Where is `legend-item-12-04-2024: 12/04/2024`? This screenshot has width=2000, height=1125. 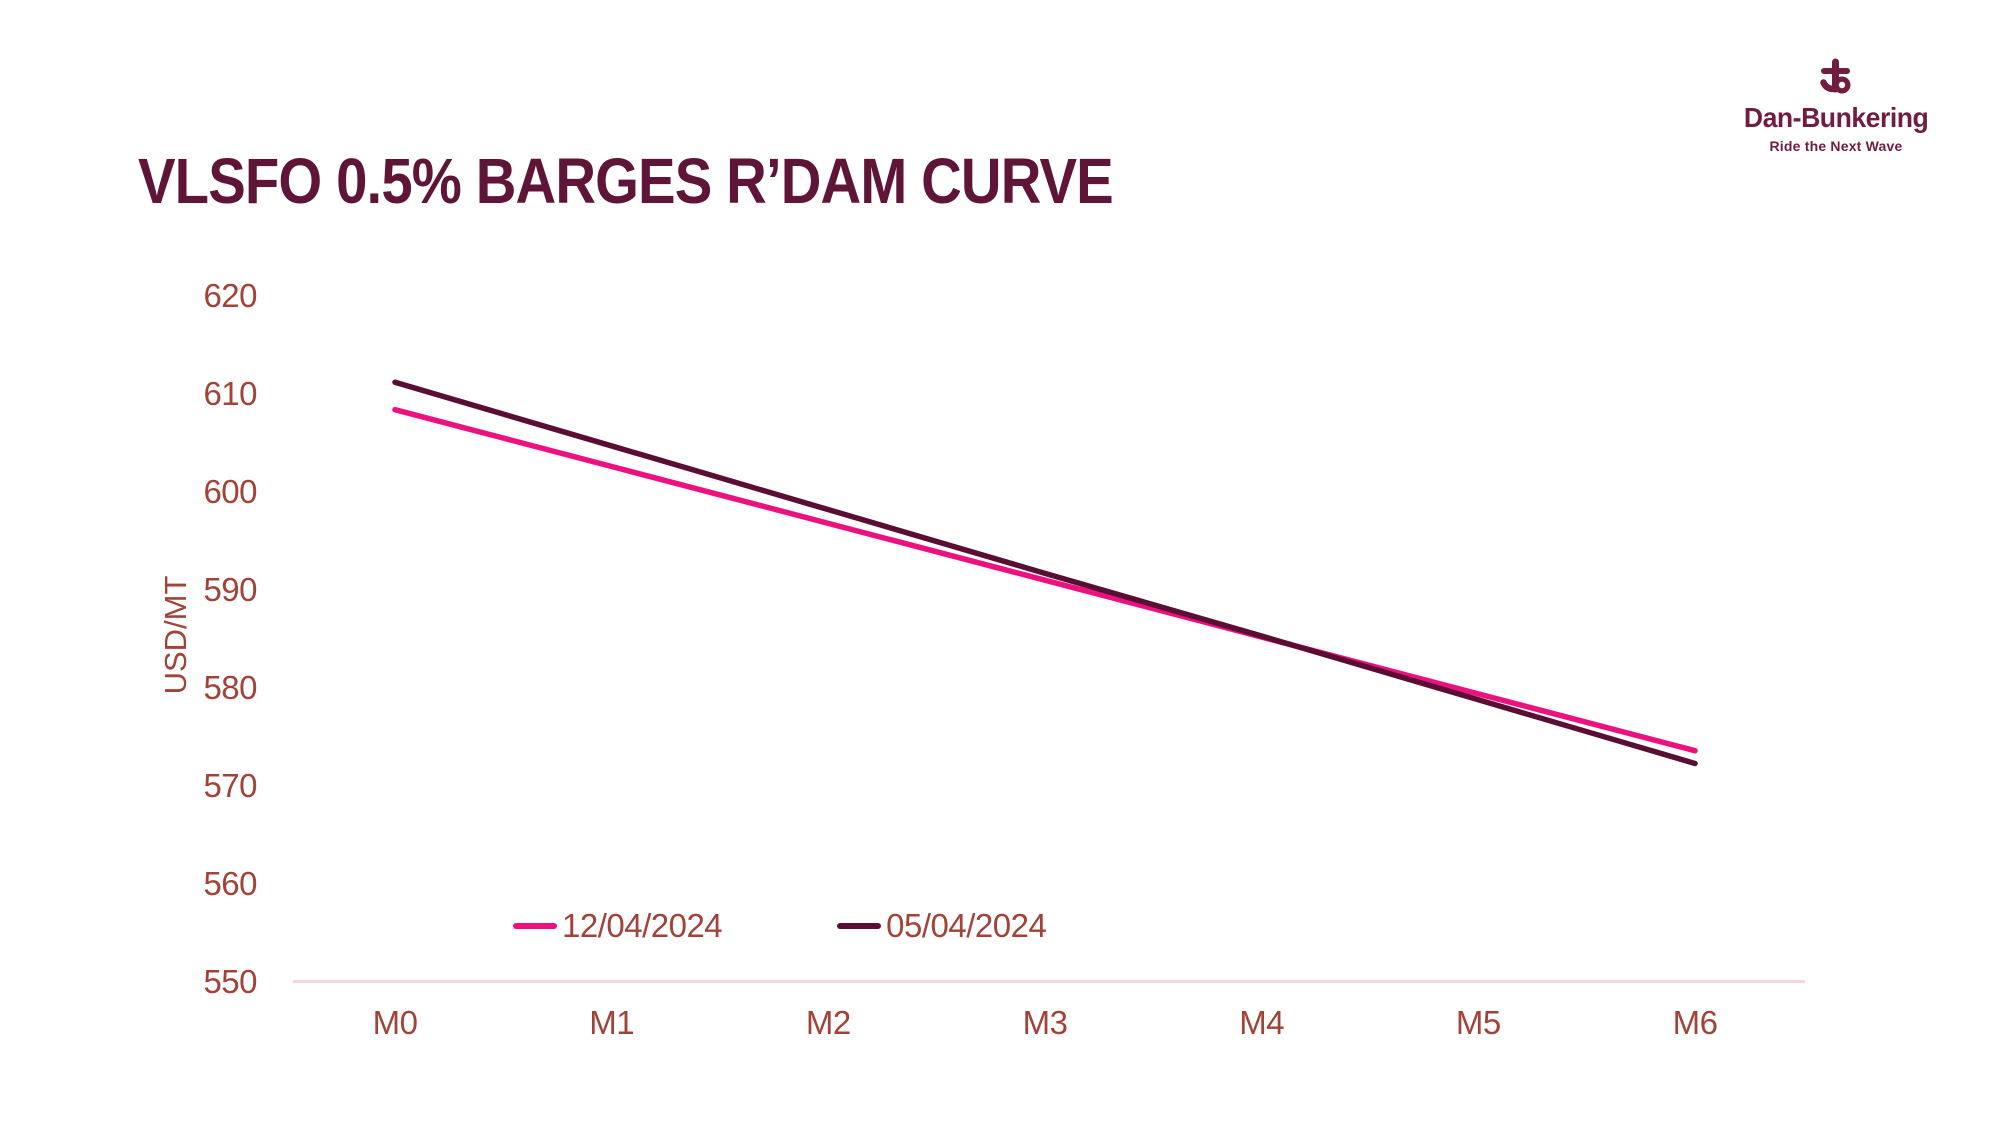
legend-item-12-04-2024: 12/04/2024 is located at coordinates (618, 926).